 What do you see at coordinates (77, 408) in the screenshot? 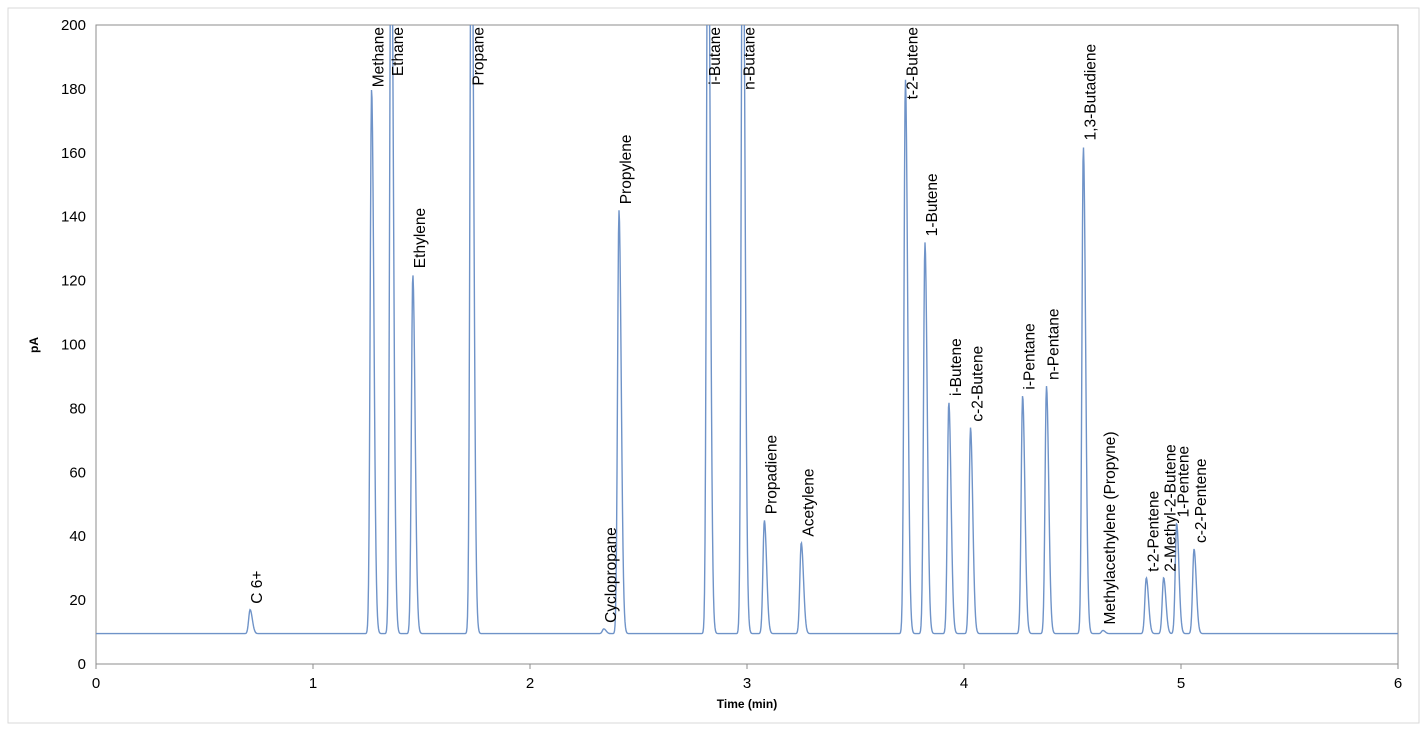
I see `y-tick-label: 80` at bounding box center [77, 408].